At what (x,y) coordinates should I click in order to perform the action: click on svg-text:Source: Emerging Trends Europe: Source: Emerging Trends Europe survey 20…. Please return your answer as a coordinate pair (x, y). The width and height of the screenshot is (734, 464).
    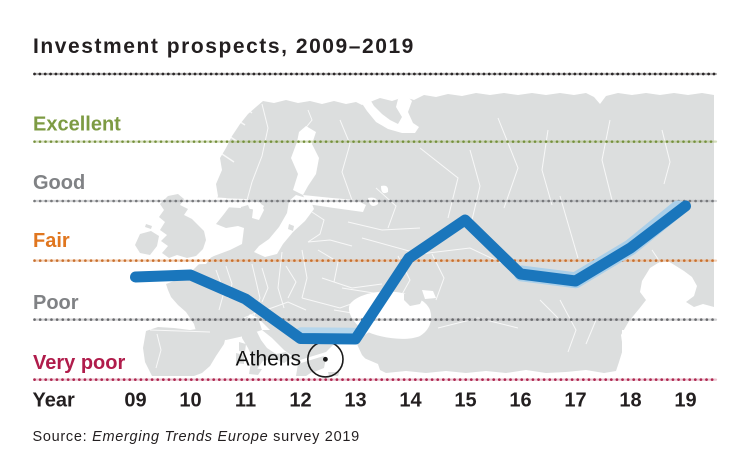
    Looking at the image, I should click on (196, 437).